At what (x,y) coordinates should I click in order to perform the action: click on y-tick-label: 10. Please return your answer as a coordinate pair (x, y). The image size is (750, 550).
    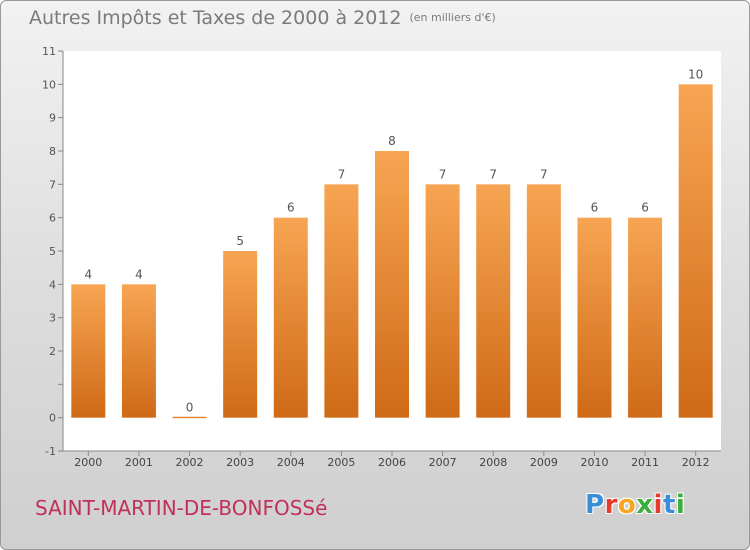
    Looking at the image, I should click on (49, 84).